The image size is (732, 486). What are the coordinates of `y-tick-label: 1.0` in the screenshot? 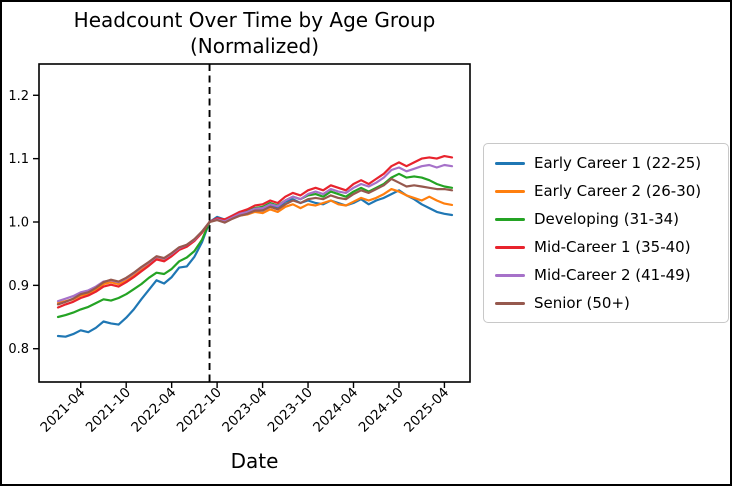 It's located at (18, 223).